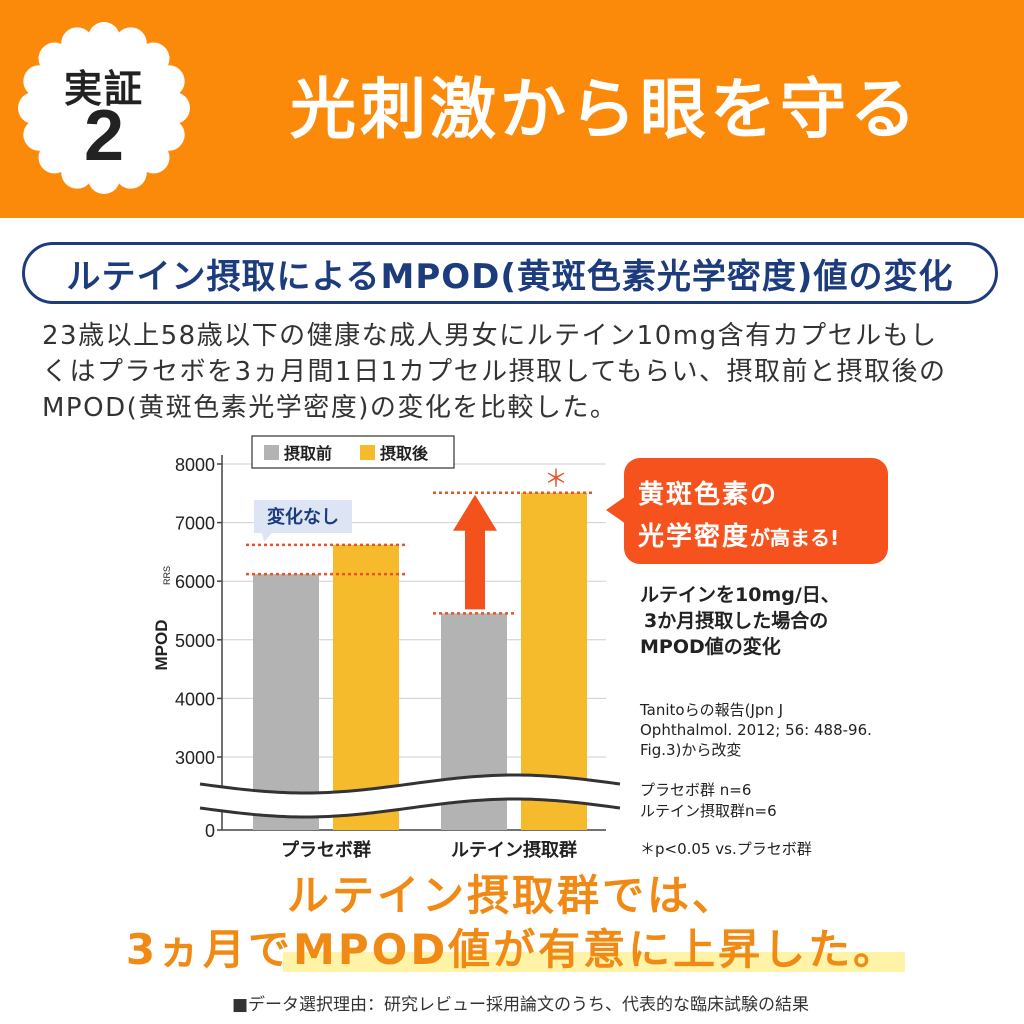  I want to click on y-tick-label: 5000, so click(195, 641).